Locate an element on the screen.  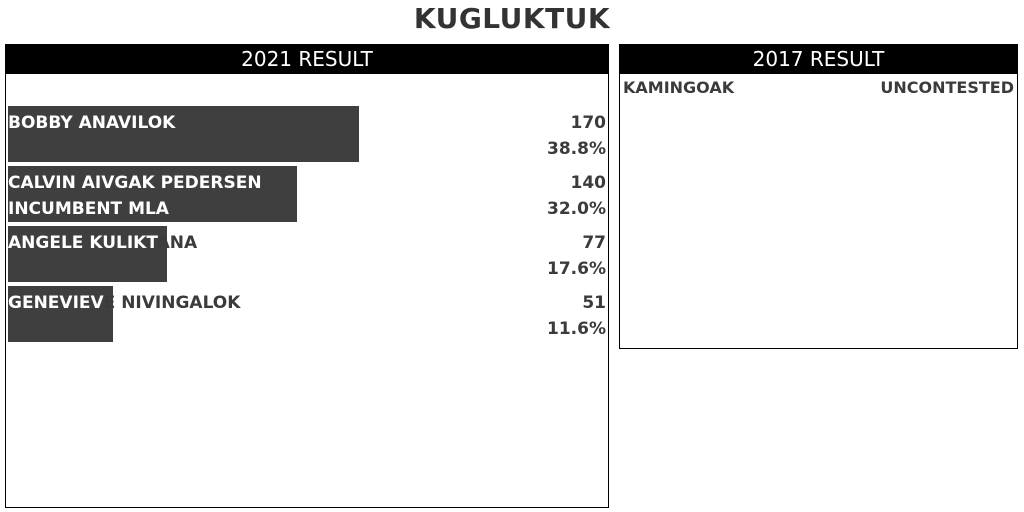
vote-count: 170 is located at coordinates (588, 123).